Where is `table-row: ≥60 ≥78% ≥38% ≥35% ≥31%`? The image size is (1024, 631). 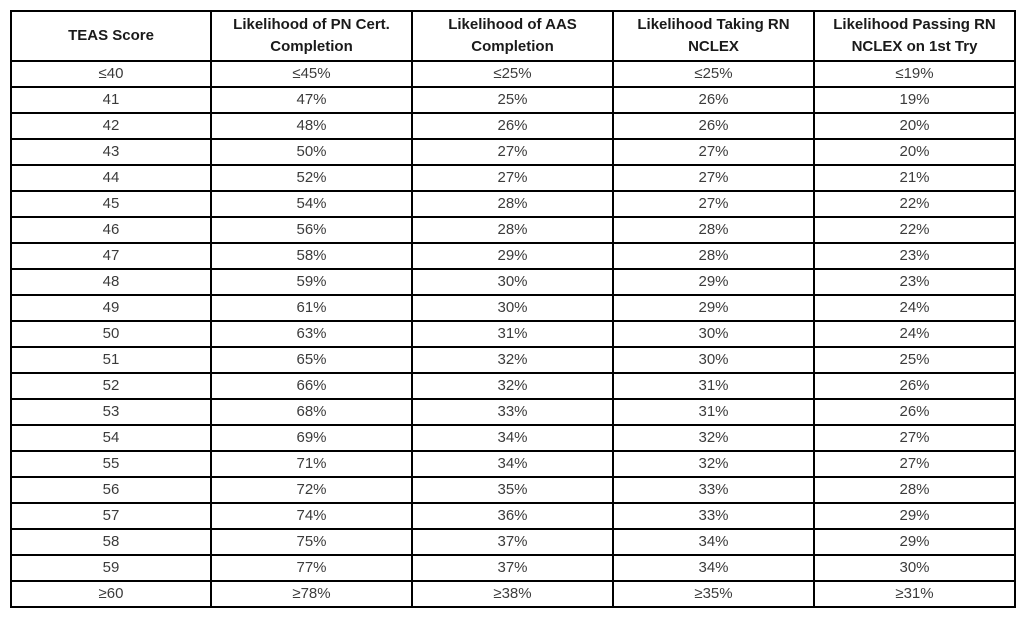 table-row: ≥60 ≥78% ≥38% ≥35% ≥31% is located at coordinates (513, 593).